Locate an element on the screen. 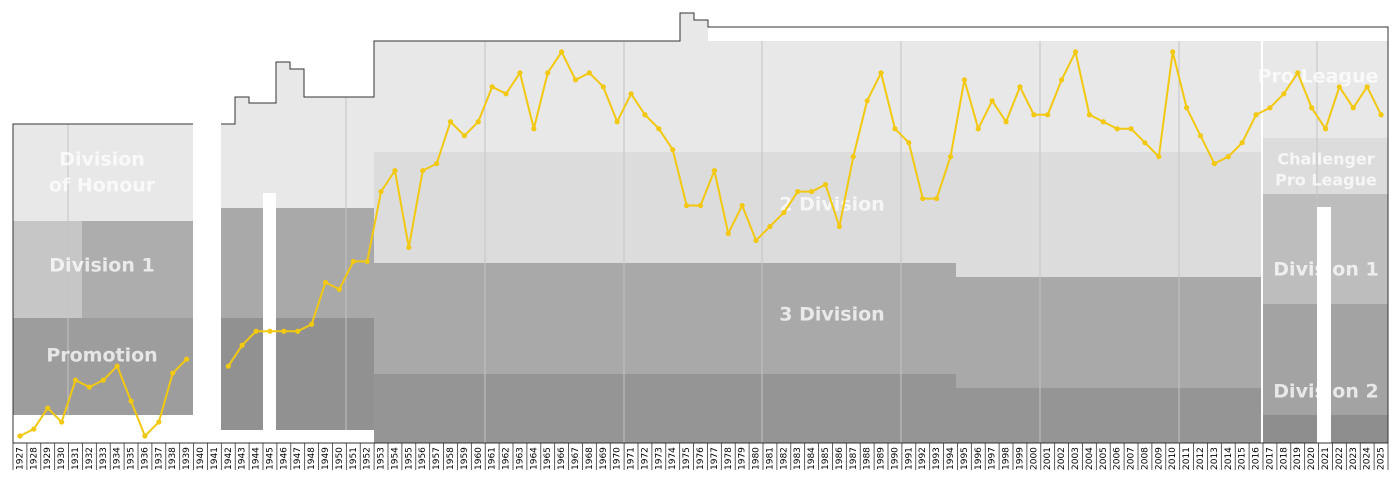 This screenshot has height=478, width=1400. x-tick-label: 1975 is located at coordinates (687, 458).